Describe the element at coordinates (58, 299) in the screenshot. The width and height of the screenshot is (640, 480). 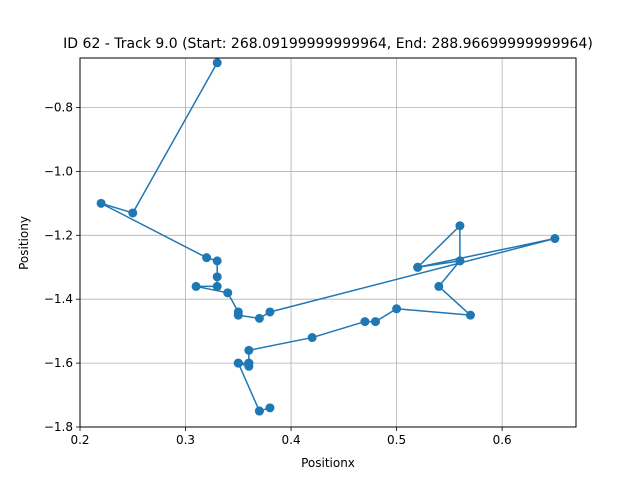
I see `y-tick-label: −1.4` at that location.